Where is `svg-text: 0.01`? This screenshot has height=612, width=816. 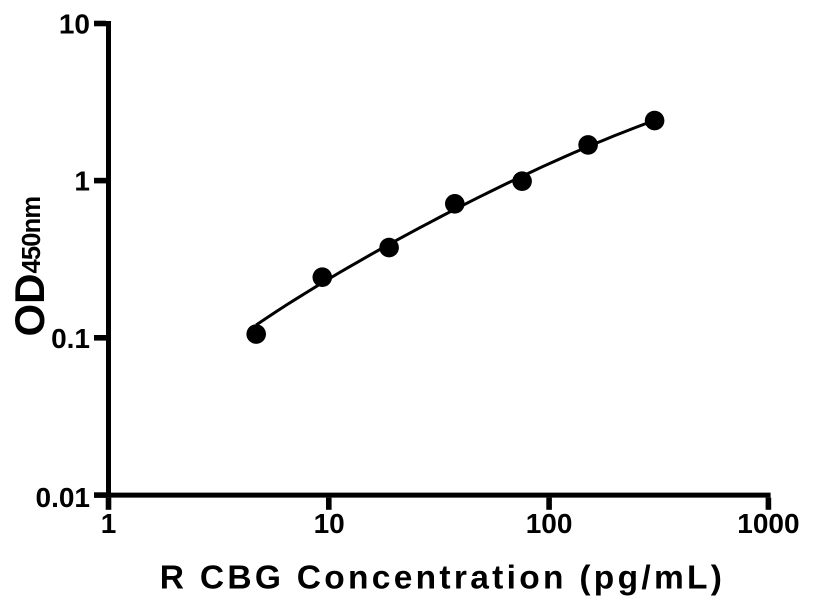 svg-text: 0.01 is located at coordinates (63, 497).